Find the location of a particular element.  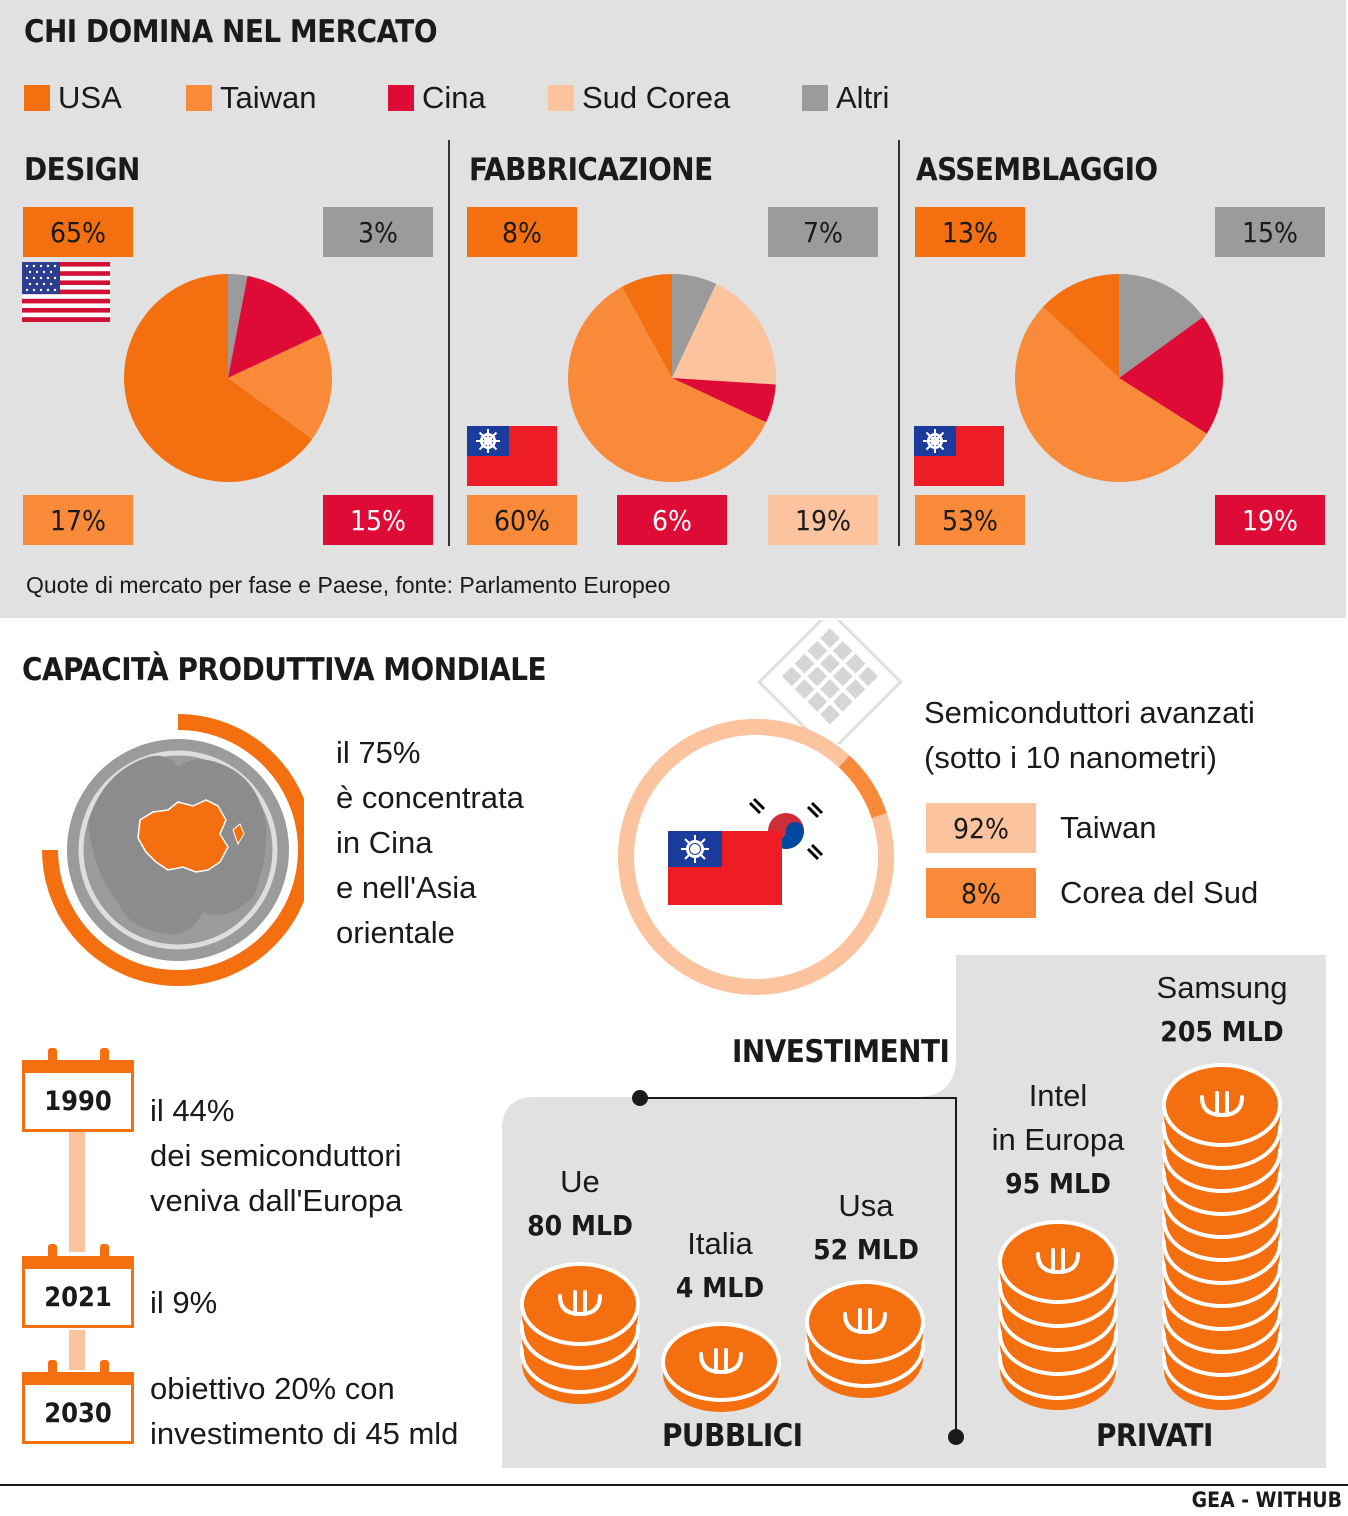

design-usa-label: 65% is located at coordinates (78, 232).